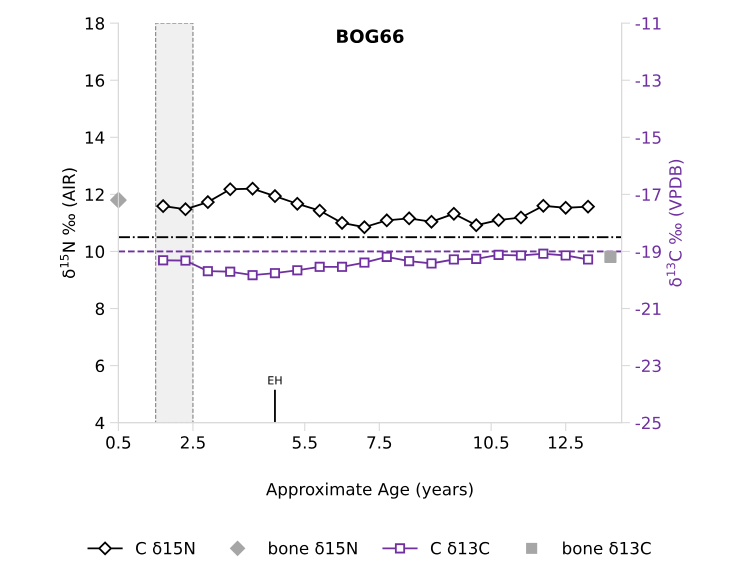 This screenshot has height=579, width=740. Describe the element at coordinates (95, 23) in the screenshot. I see `y-tick-label: 18` at that location.